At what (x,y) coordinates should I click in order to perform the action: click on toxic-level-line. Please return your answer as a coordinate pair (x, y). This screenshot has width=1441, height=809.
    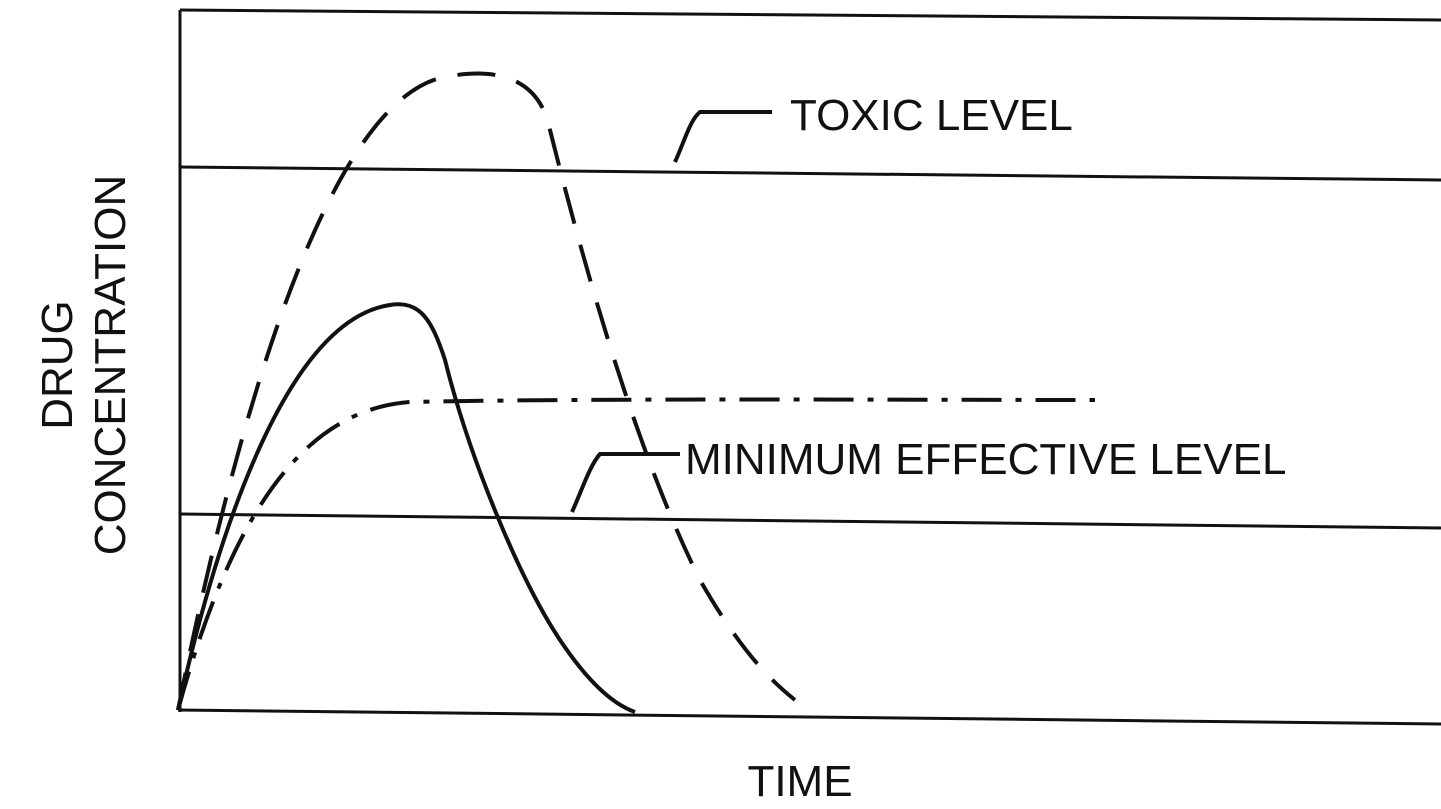
    Looking at the image, I should click on (810, 173).